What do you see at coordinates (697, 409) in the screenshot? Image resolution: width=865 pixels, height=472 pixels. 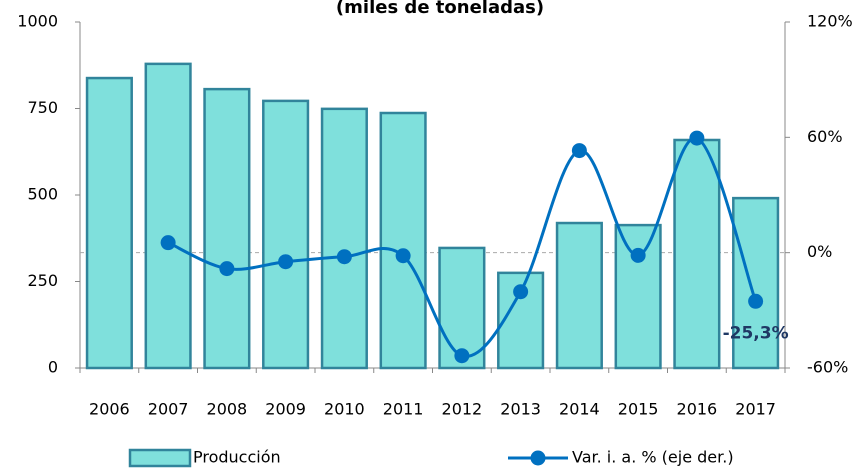 I see `x-tick-label: 2016` at bounding box center [697, 409].